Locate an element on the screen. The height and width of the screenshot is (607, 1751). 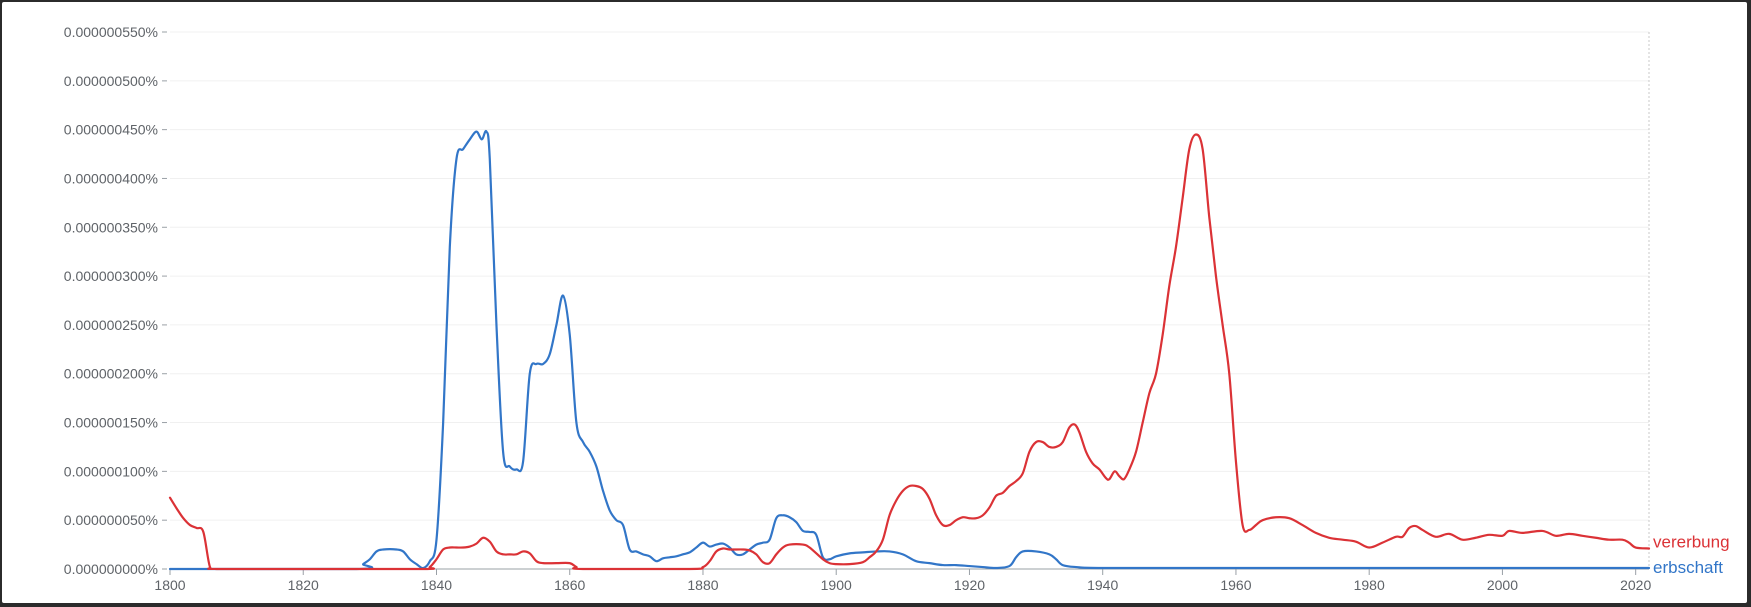
x-tick-label: 1980 is located at coordinates (1369, 585).